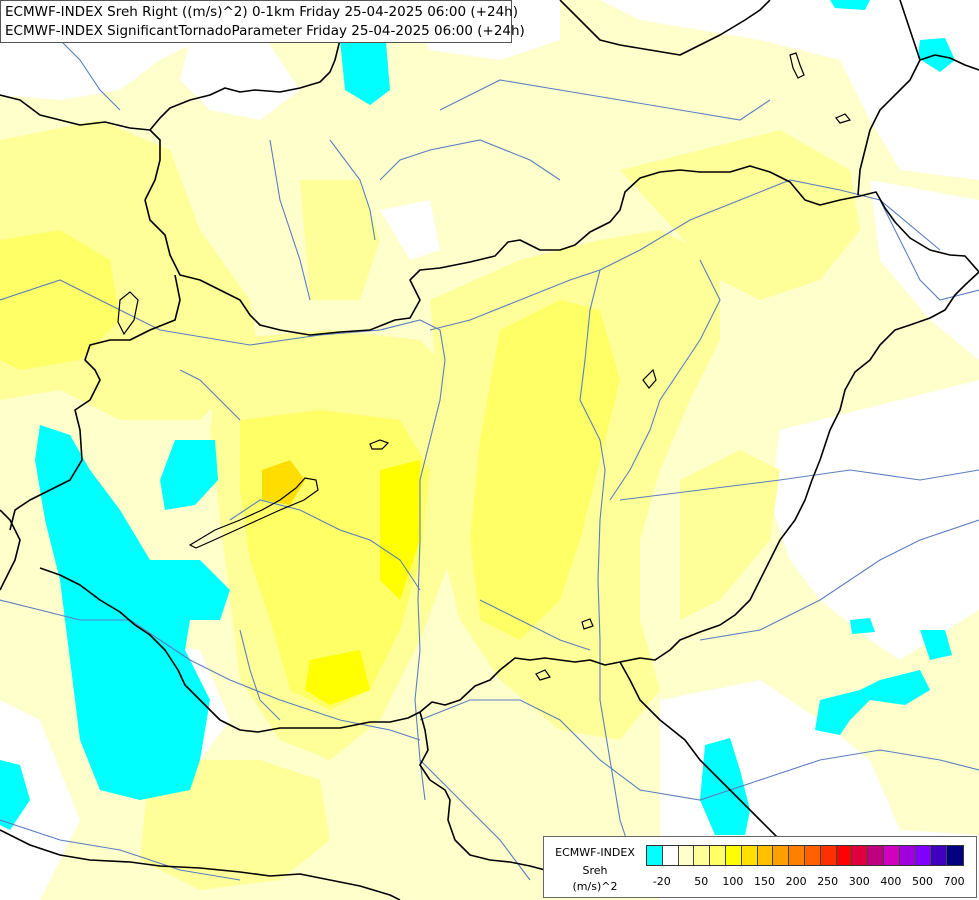 The width and height of the screenshot is (979, 900). What do you see at coordinates (922, 881) in the screenshot?
I see `legend-tick-8: 500` at bounding box center [922, 881].